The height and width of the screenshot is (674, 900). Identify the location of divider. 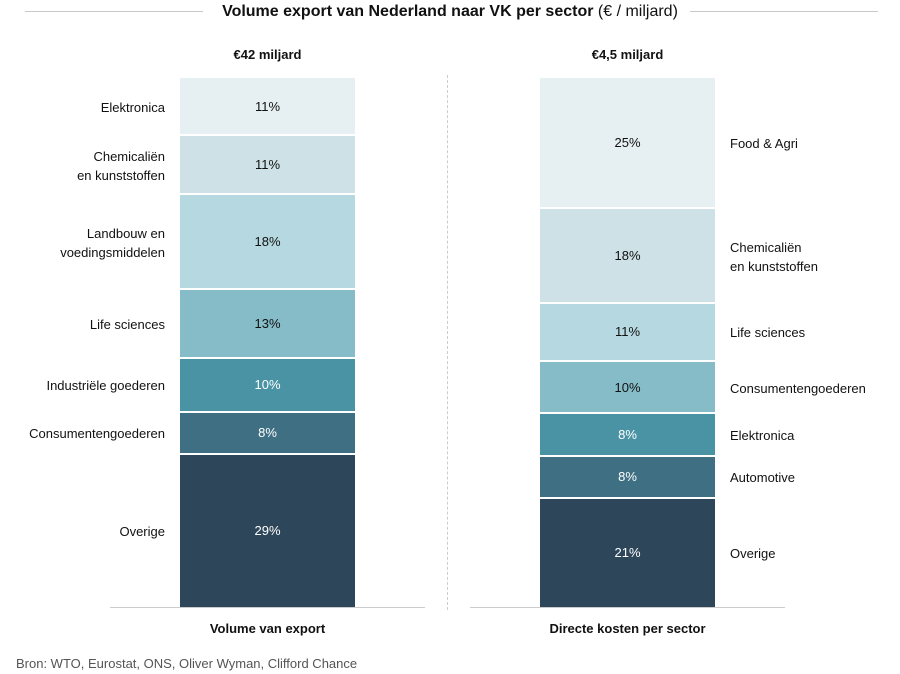
(447, 342).